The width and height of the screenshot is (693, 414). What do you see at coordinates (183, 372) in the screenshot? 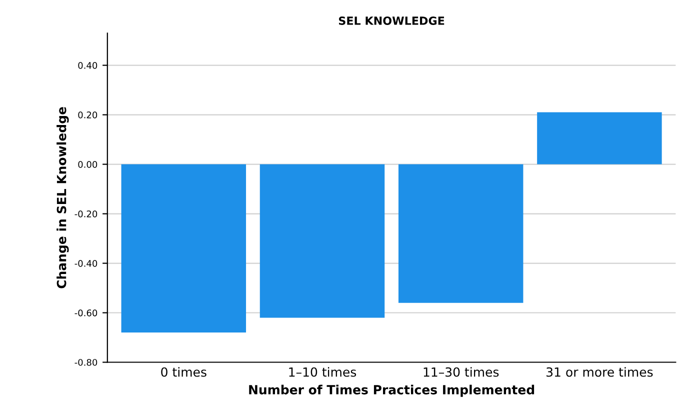
I see `x-tick-label: 0 times` at bounding box center [183, 372].